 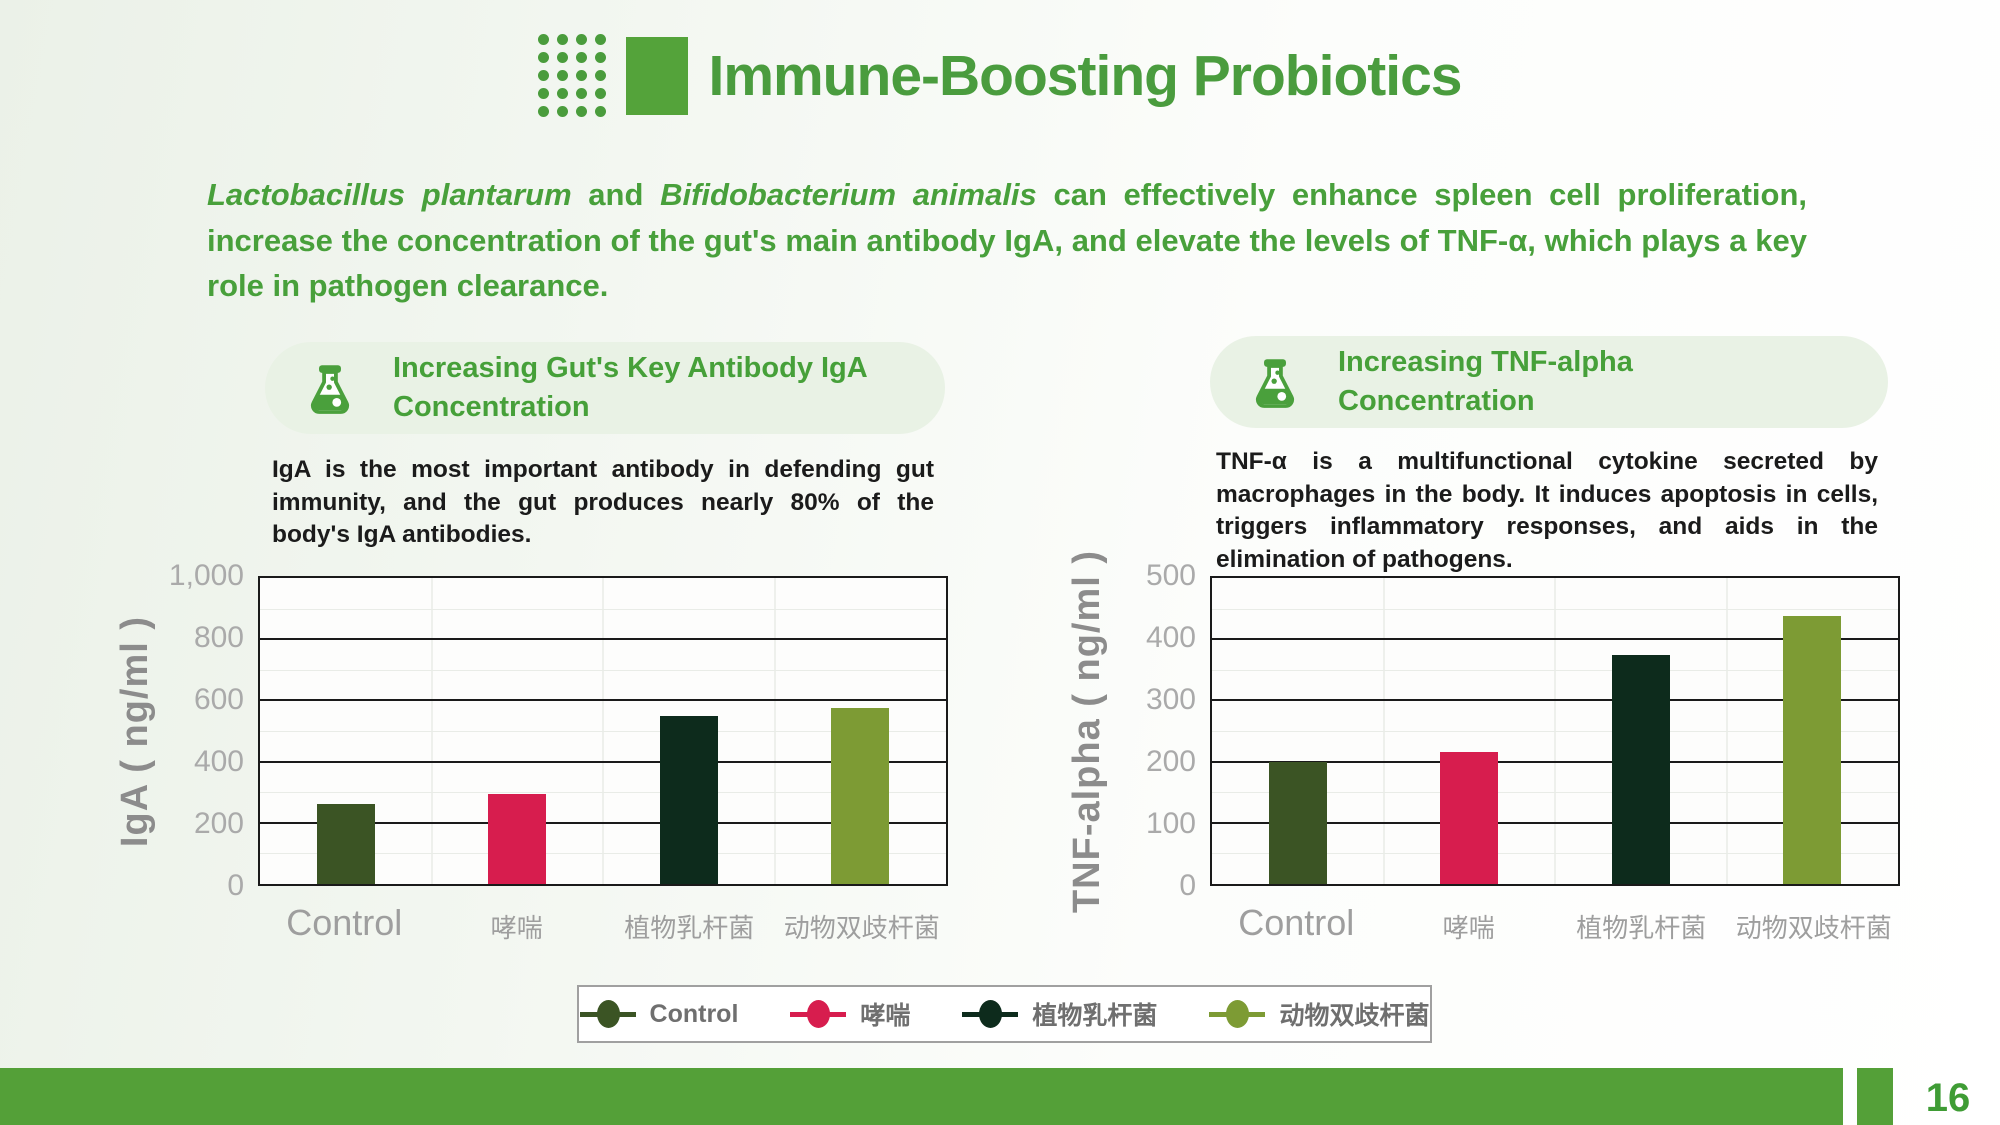 What do you see at coordinates (1549, 382) in the screenshot?
I see `section-card-tnf: Increasing TNF-alpha Concentration` at bounding box center [1549, 382].